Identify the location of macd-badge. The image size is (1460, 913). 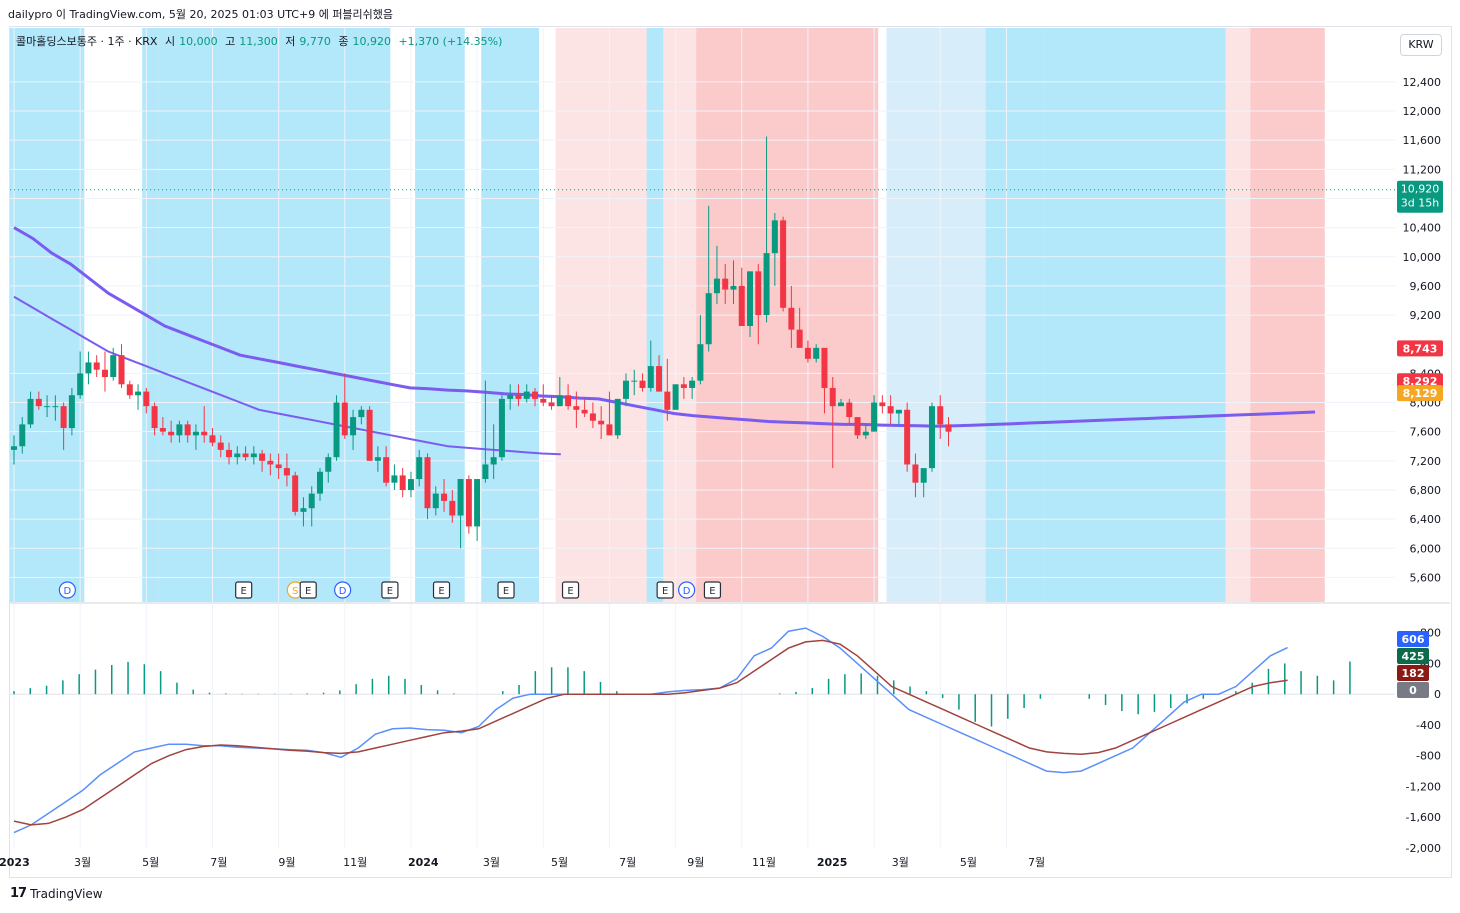
(1413, 639).